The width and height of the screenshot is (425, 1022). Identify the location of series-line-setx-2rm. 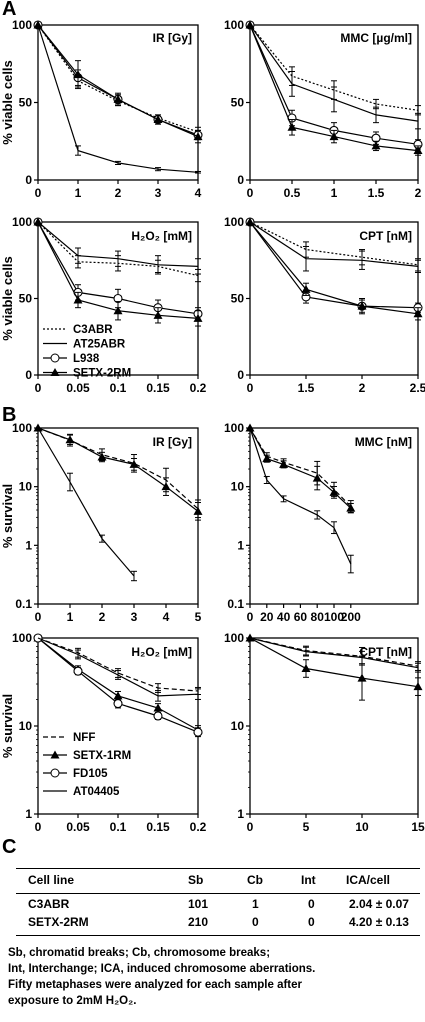
(334, 268).